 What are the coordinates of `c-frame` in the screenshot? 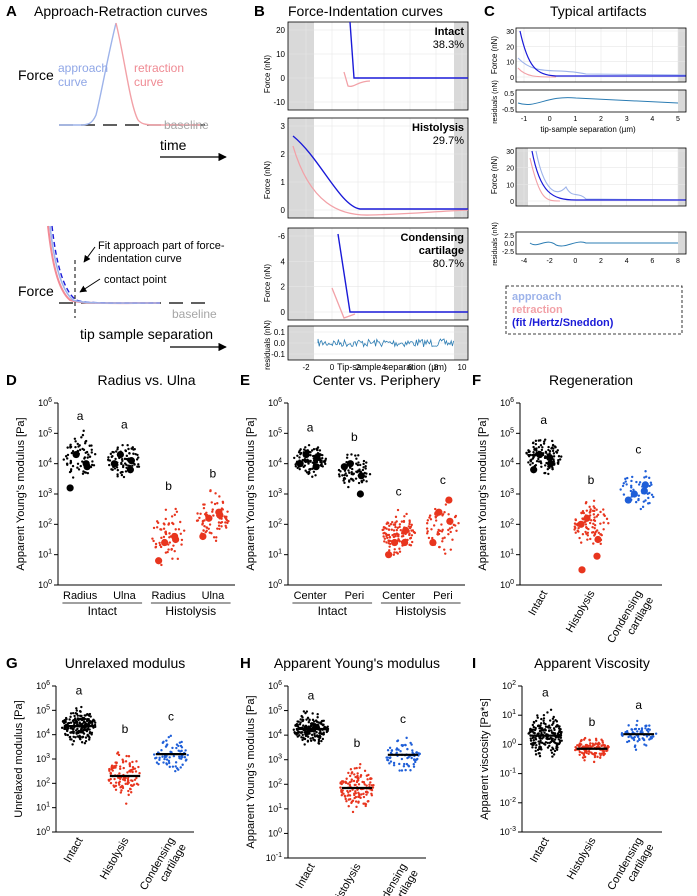 It's located at (601, 177).